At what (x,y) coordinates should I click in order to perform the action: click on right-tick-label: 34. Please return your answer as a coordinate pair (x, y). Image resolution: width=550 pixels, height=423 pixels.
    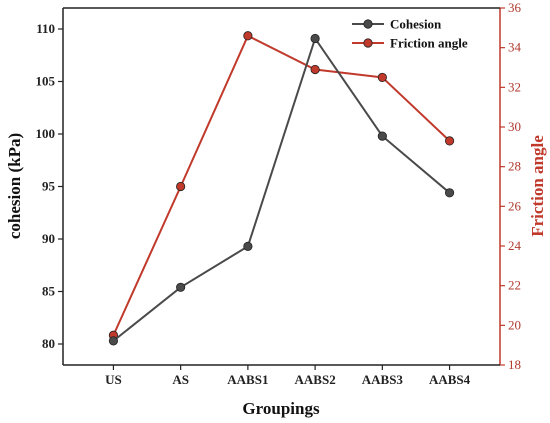
    Looking at the image, I should click on (515, 47).